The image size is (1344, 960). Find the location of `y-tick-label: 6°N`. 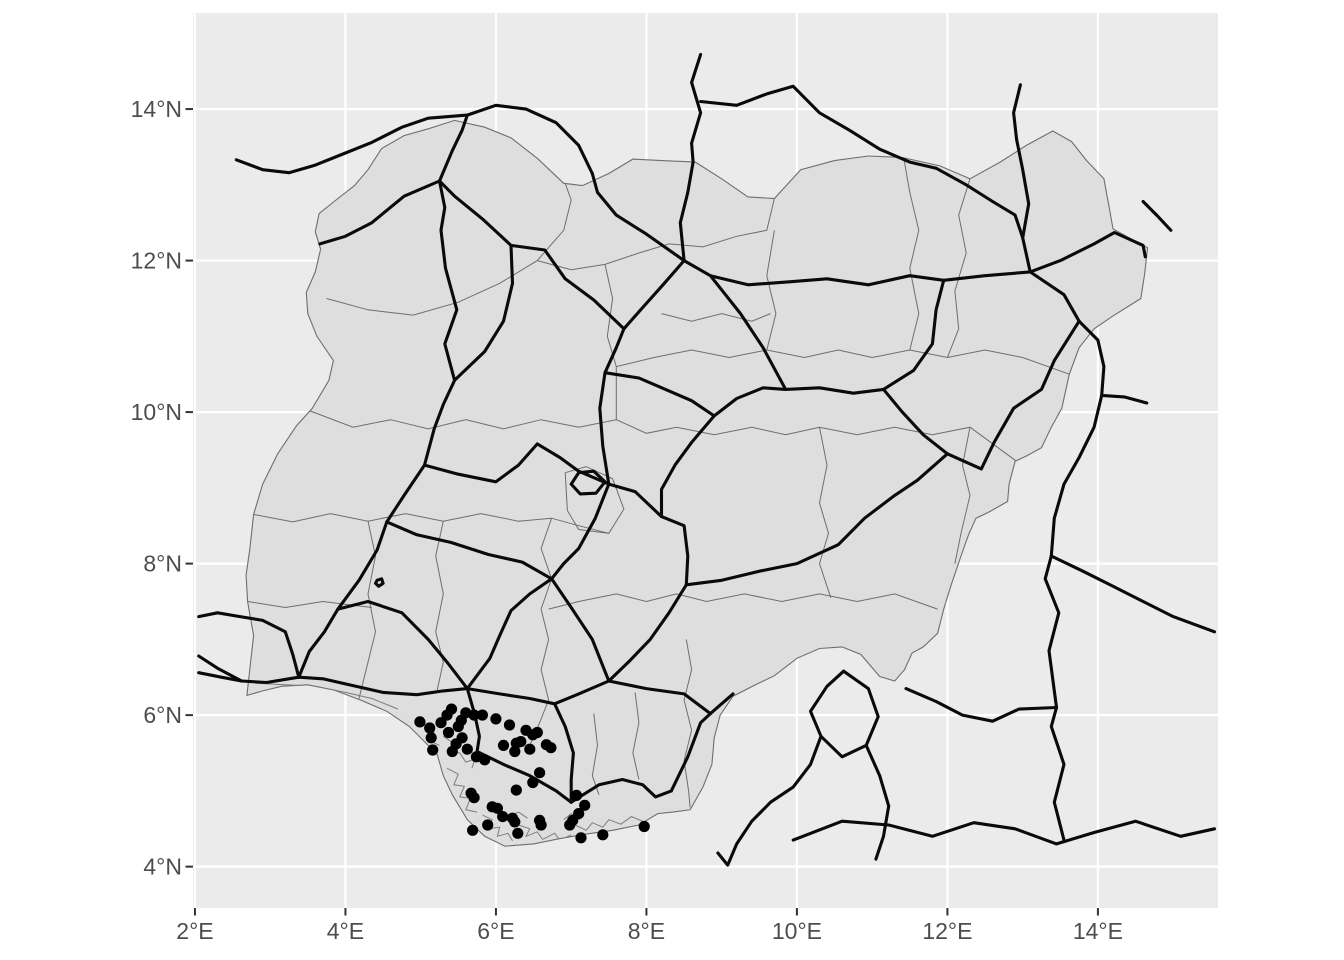

y-tick-label: 6°N is located at coordinates (162, 715).